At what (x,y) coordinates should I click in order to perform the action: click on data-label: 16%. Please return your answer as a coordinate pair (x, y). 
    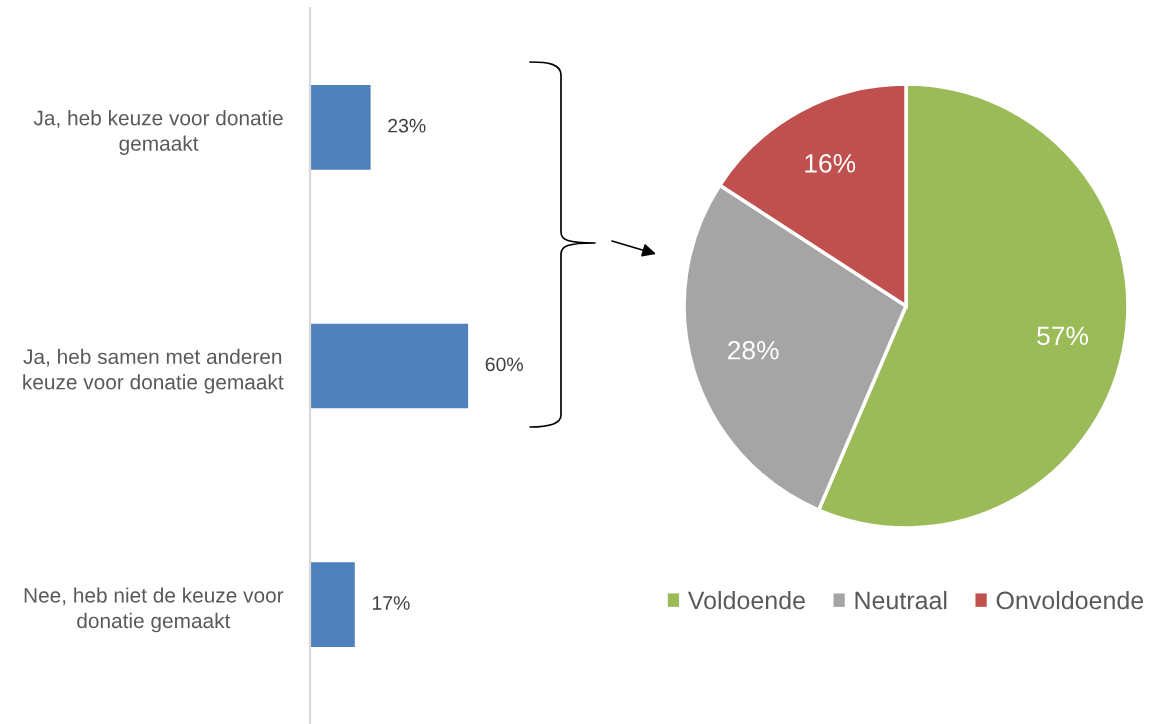
    Looking at the image, I should click on (830, 163).